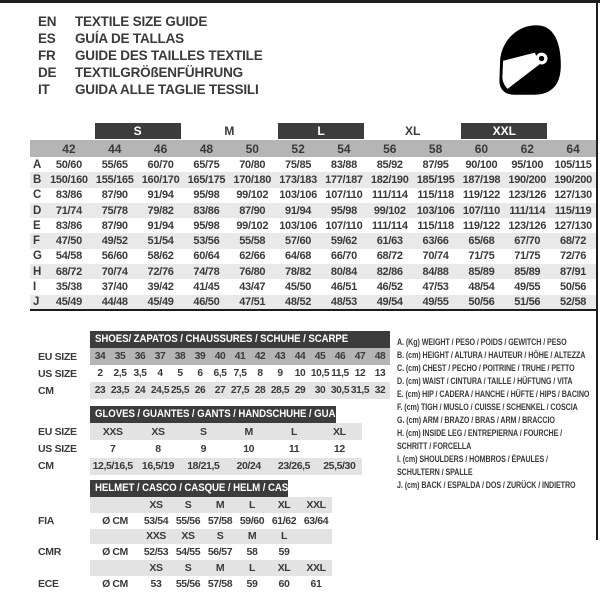  Describe the element at coordinates (252, 271) in the screenshot. I see `size-value: 76/80` at that location.